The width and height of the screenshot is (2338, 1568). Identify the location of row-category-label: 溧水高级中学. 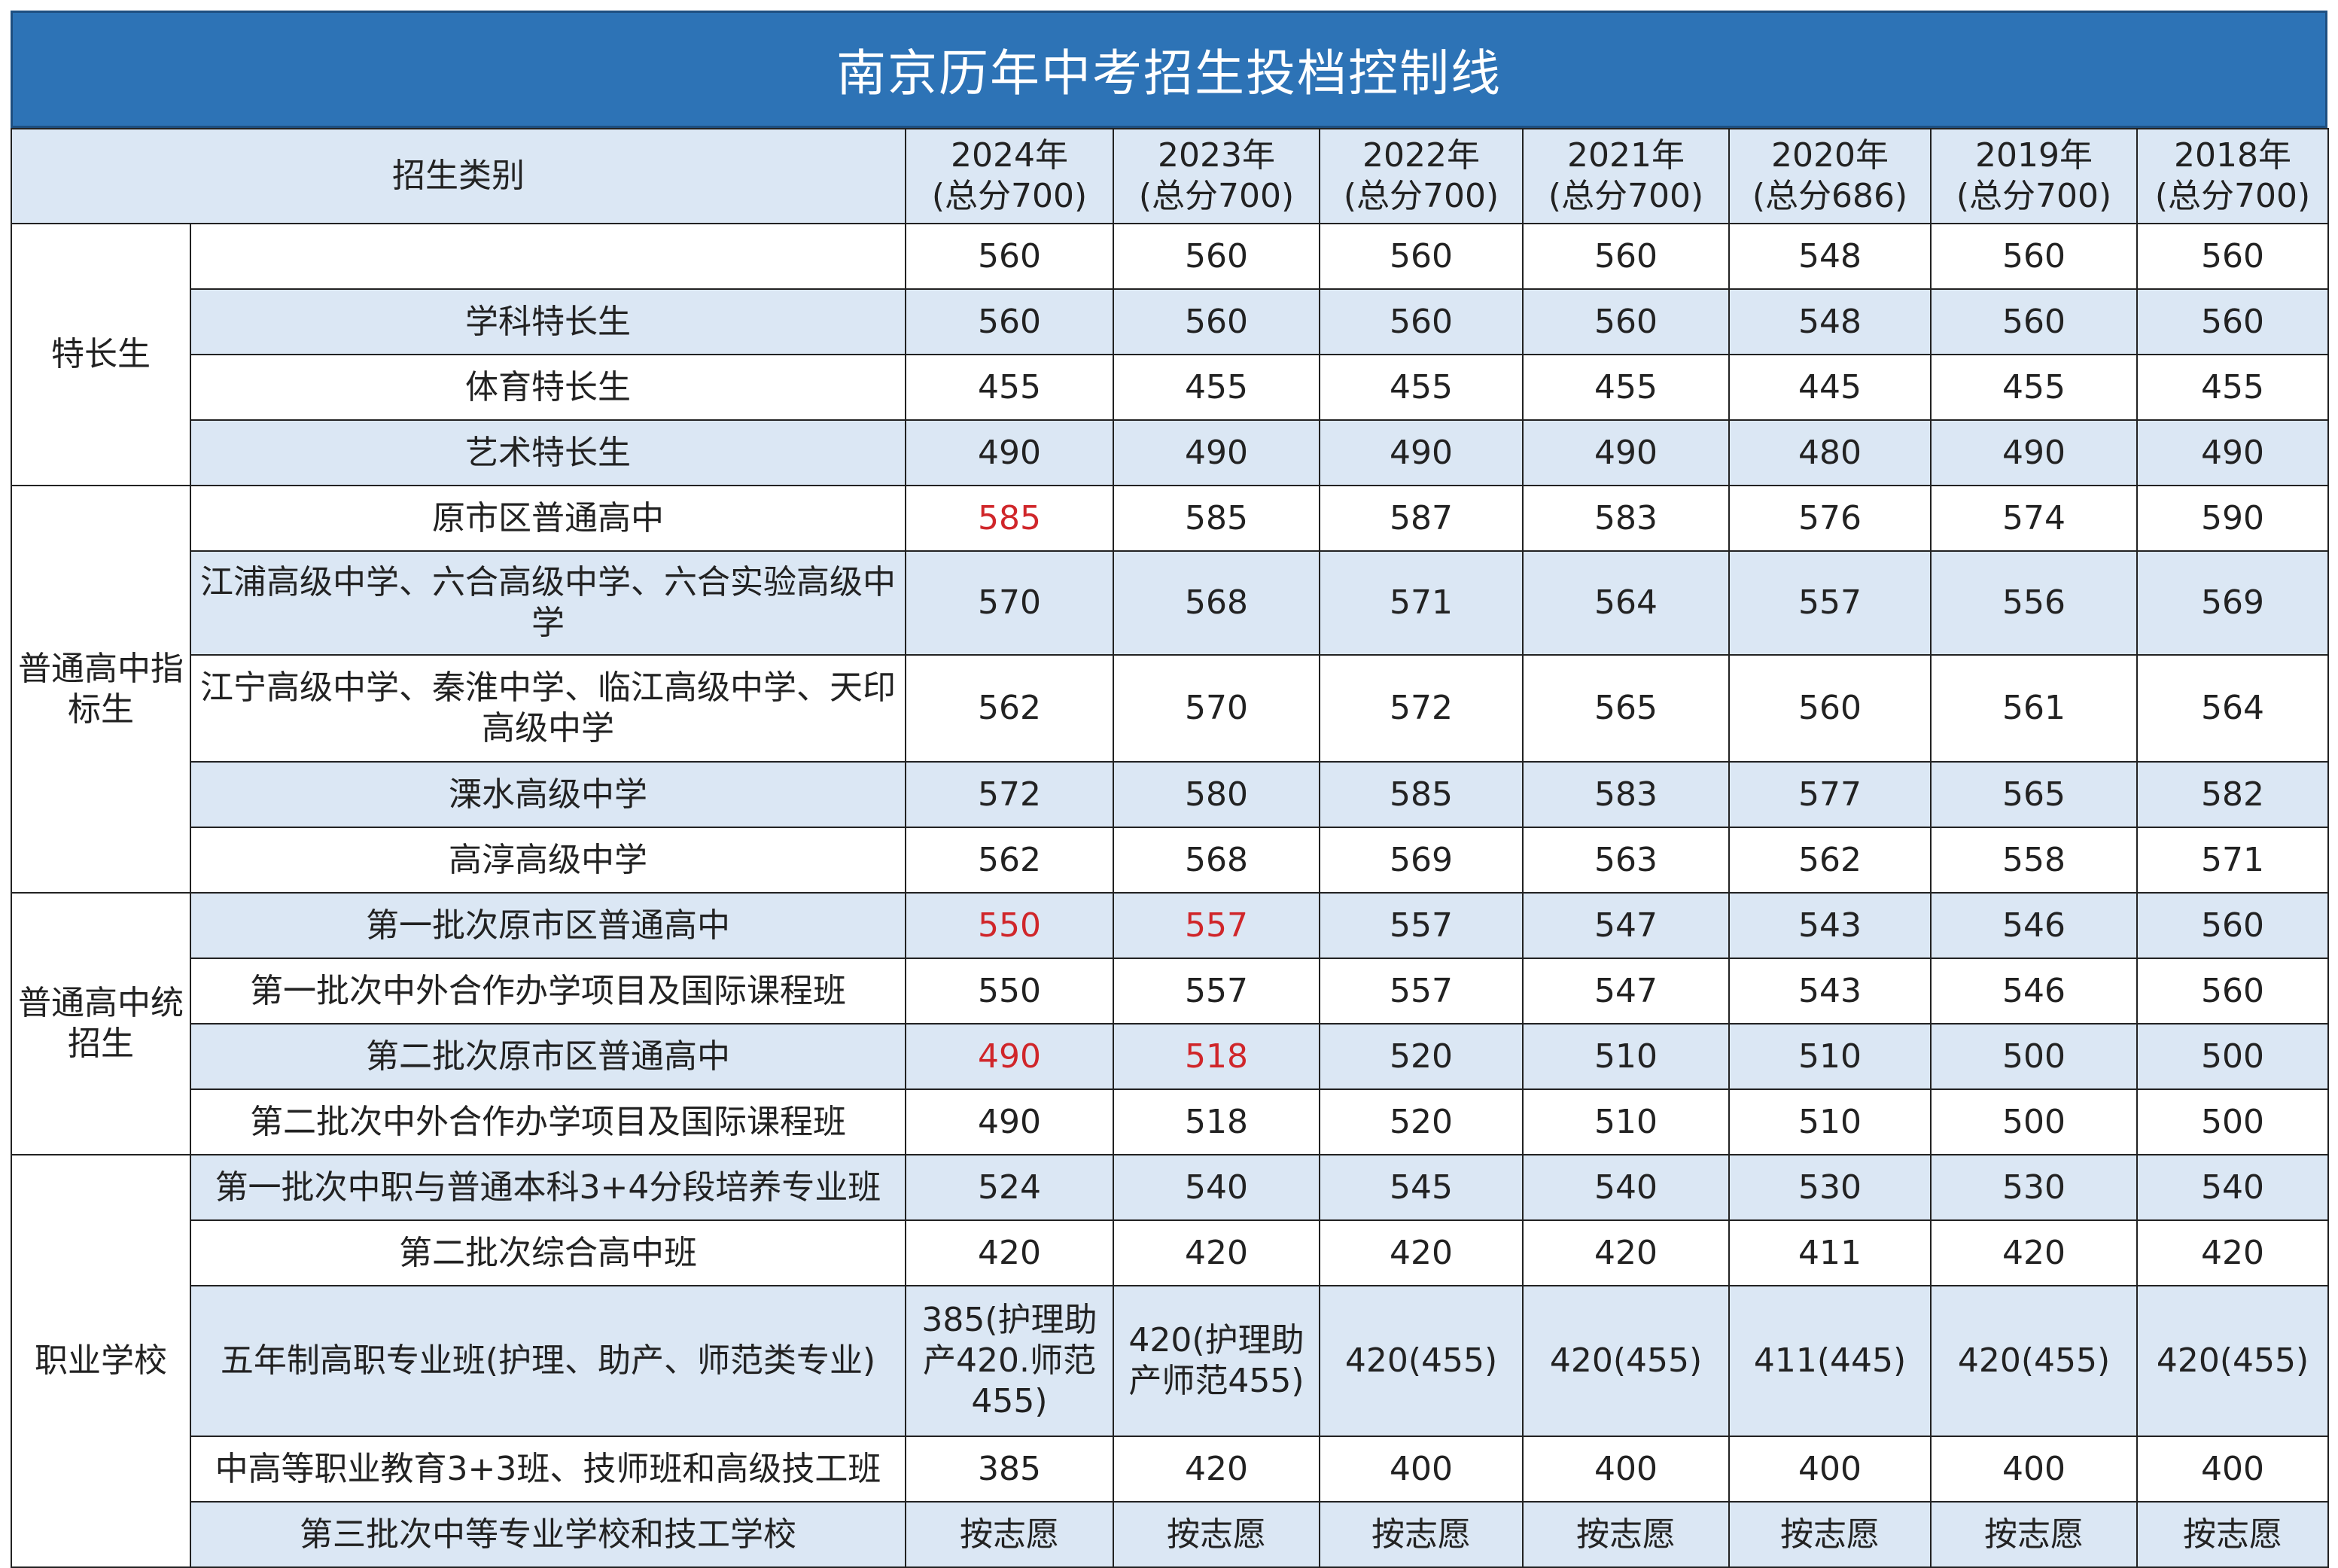
(548, 794).